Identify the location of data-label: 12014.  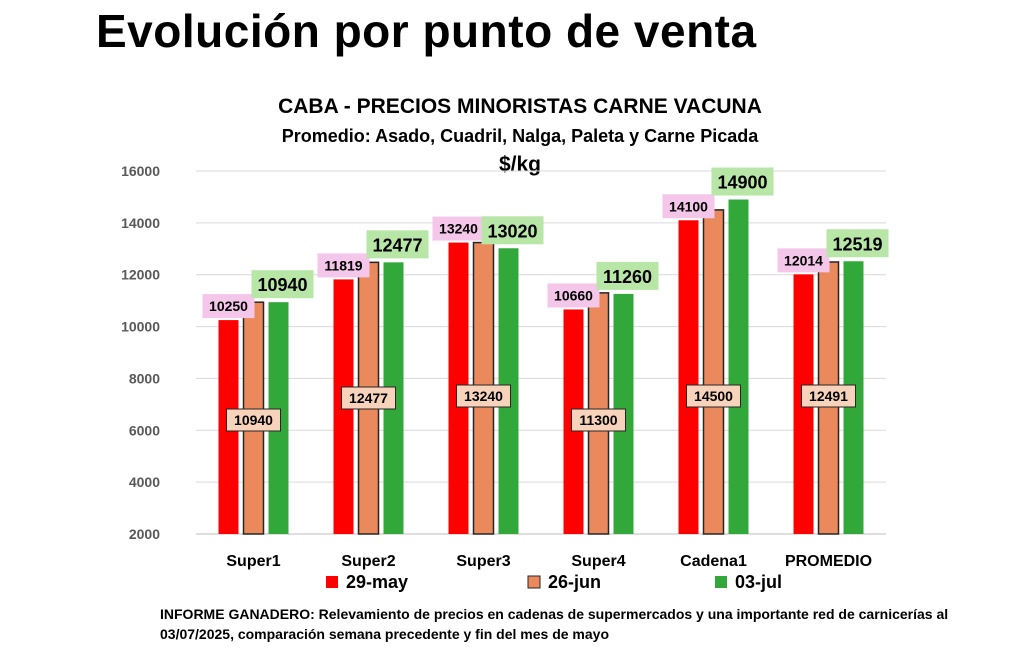
(803, 260).